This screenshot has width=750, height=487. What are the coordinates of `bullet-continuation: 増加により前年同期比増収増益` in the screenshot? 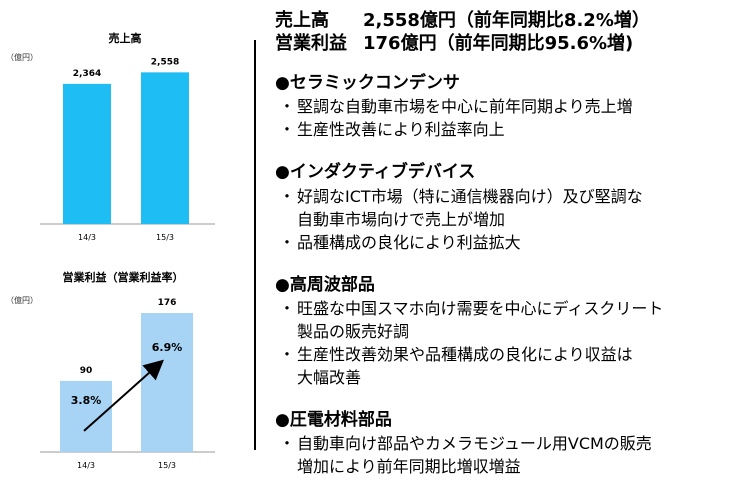 It's located at (409, 466).